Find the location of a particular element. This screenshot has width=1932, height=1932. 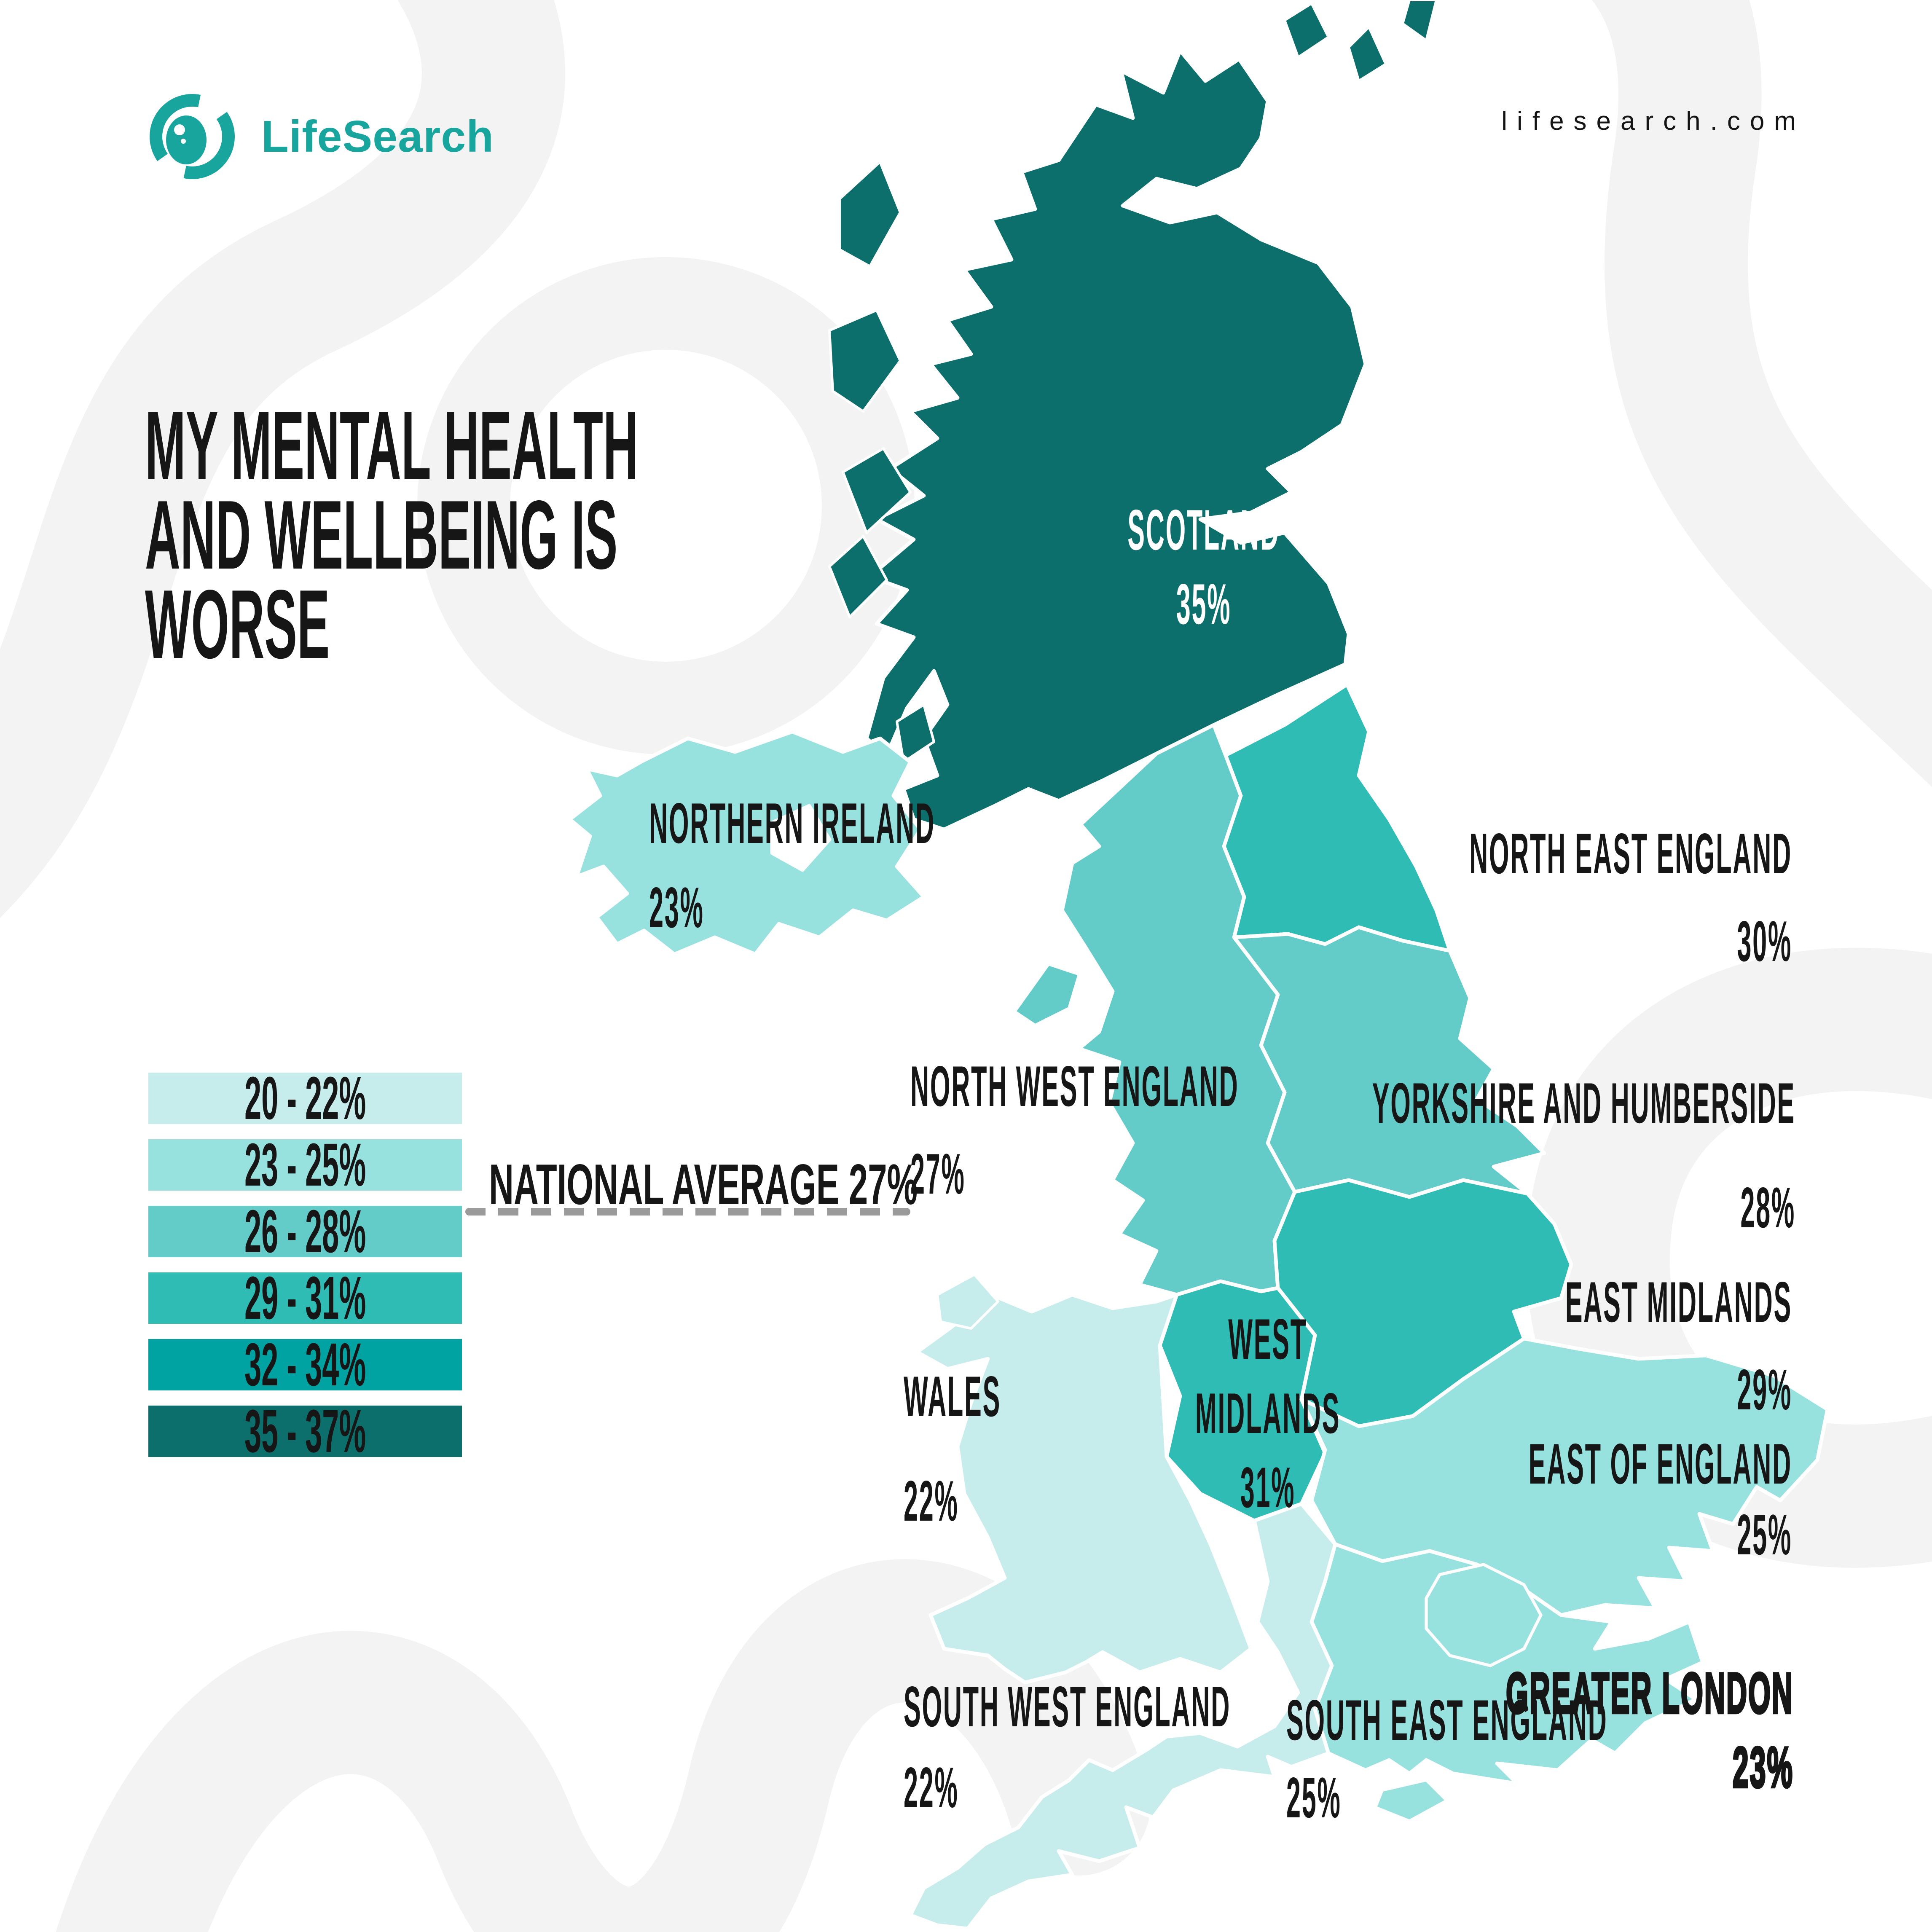

legend-item-29-31: 29 - 31% is located at coordinates (305, 1298).